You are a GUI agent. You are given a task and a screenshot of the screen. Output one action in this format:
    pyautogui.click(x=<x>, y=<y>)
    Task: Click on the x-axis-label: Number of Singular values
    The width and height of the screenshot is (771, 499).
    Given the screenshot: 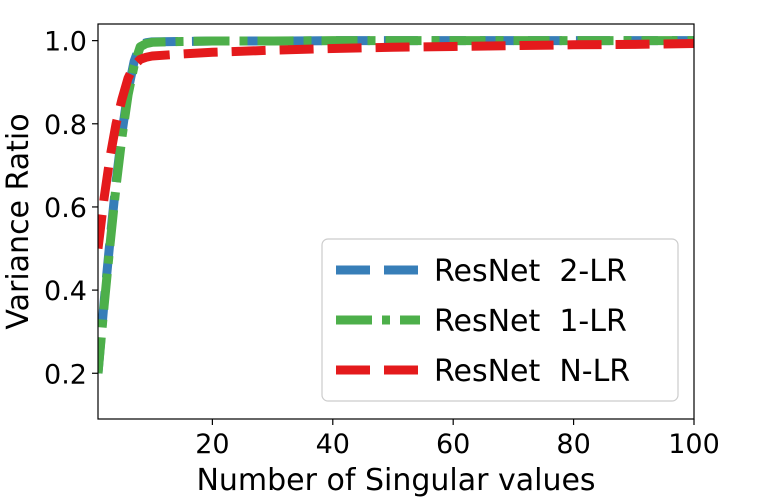 What is the action you would take?
    pyautogui.click(x=395, y=480)
    